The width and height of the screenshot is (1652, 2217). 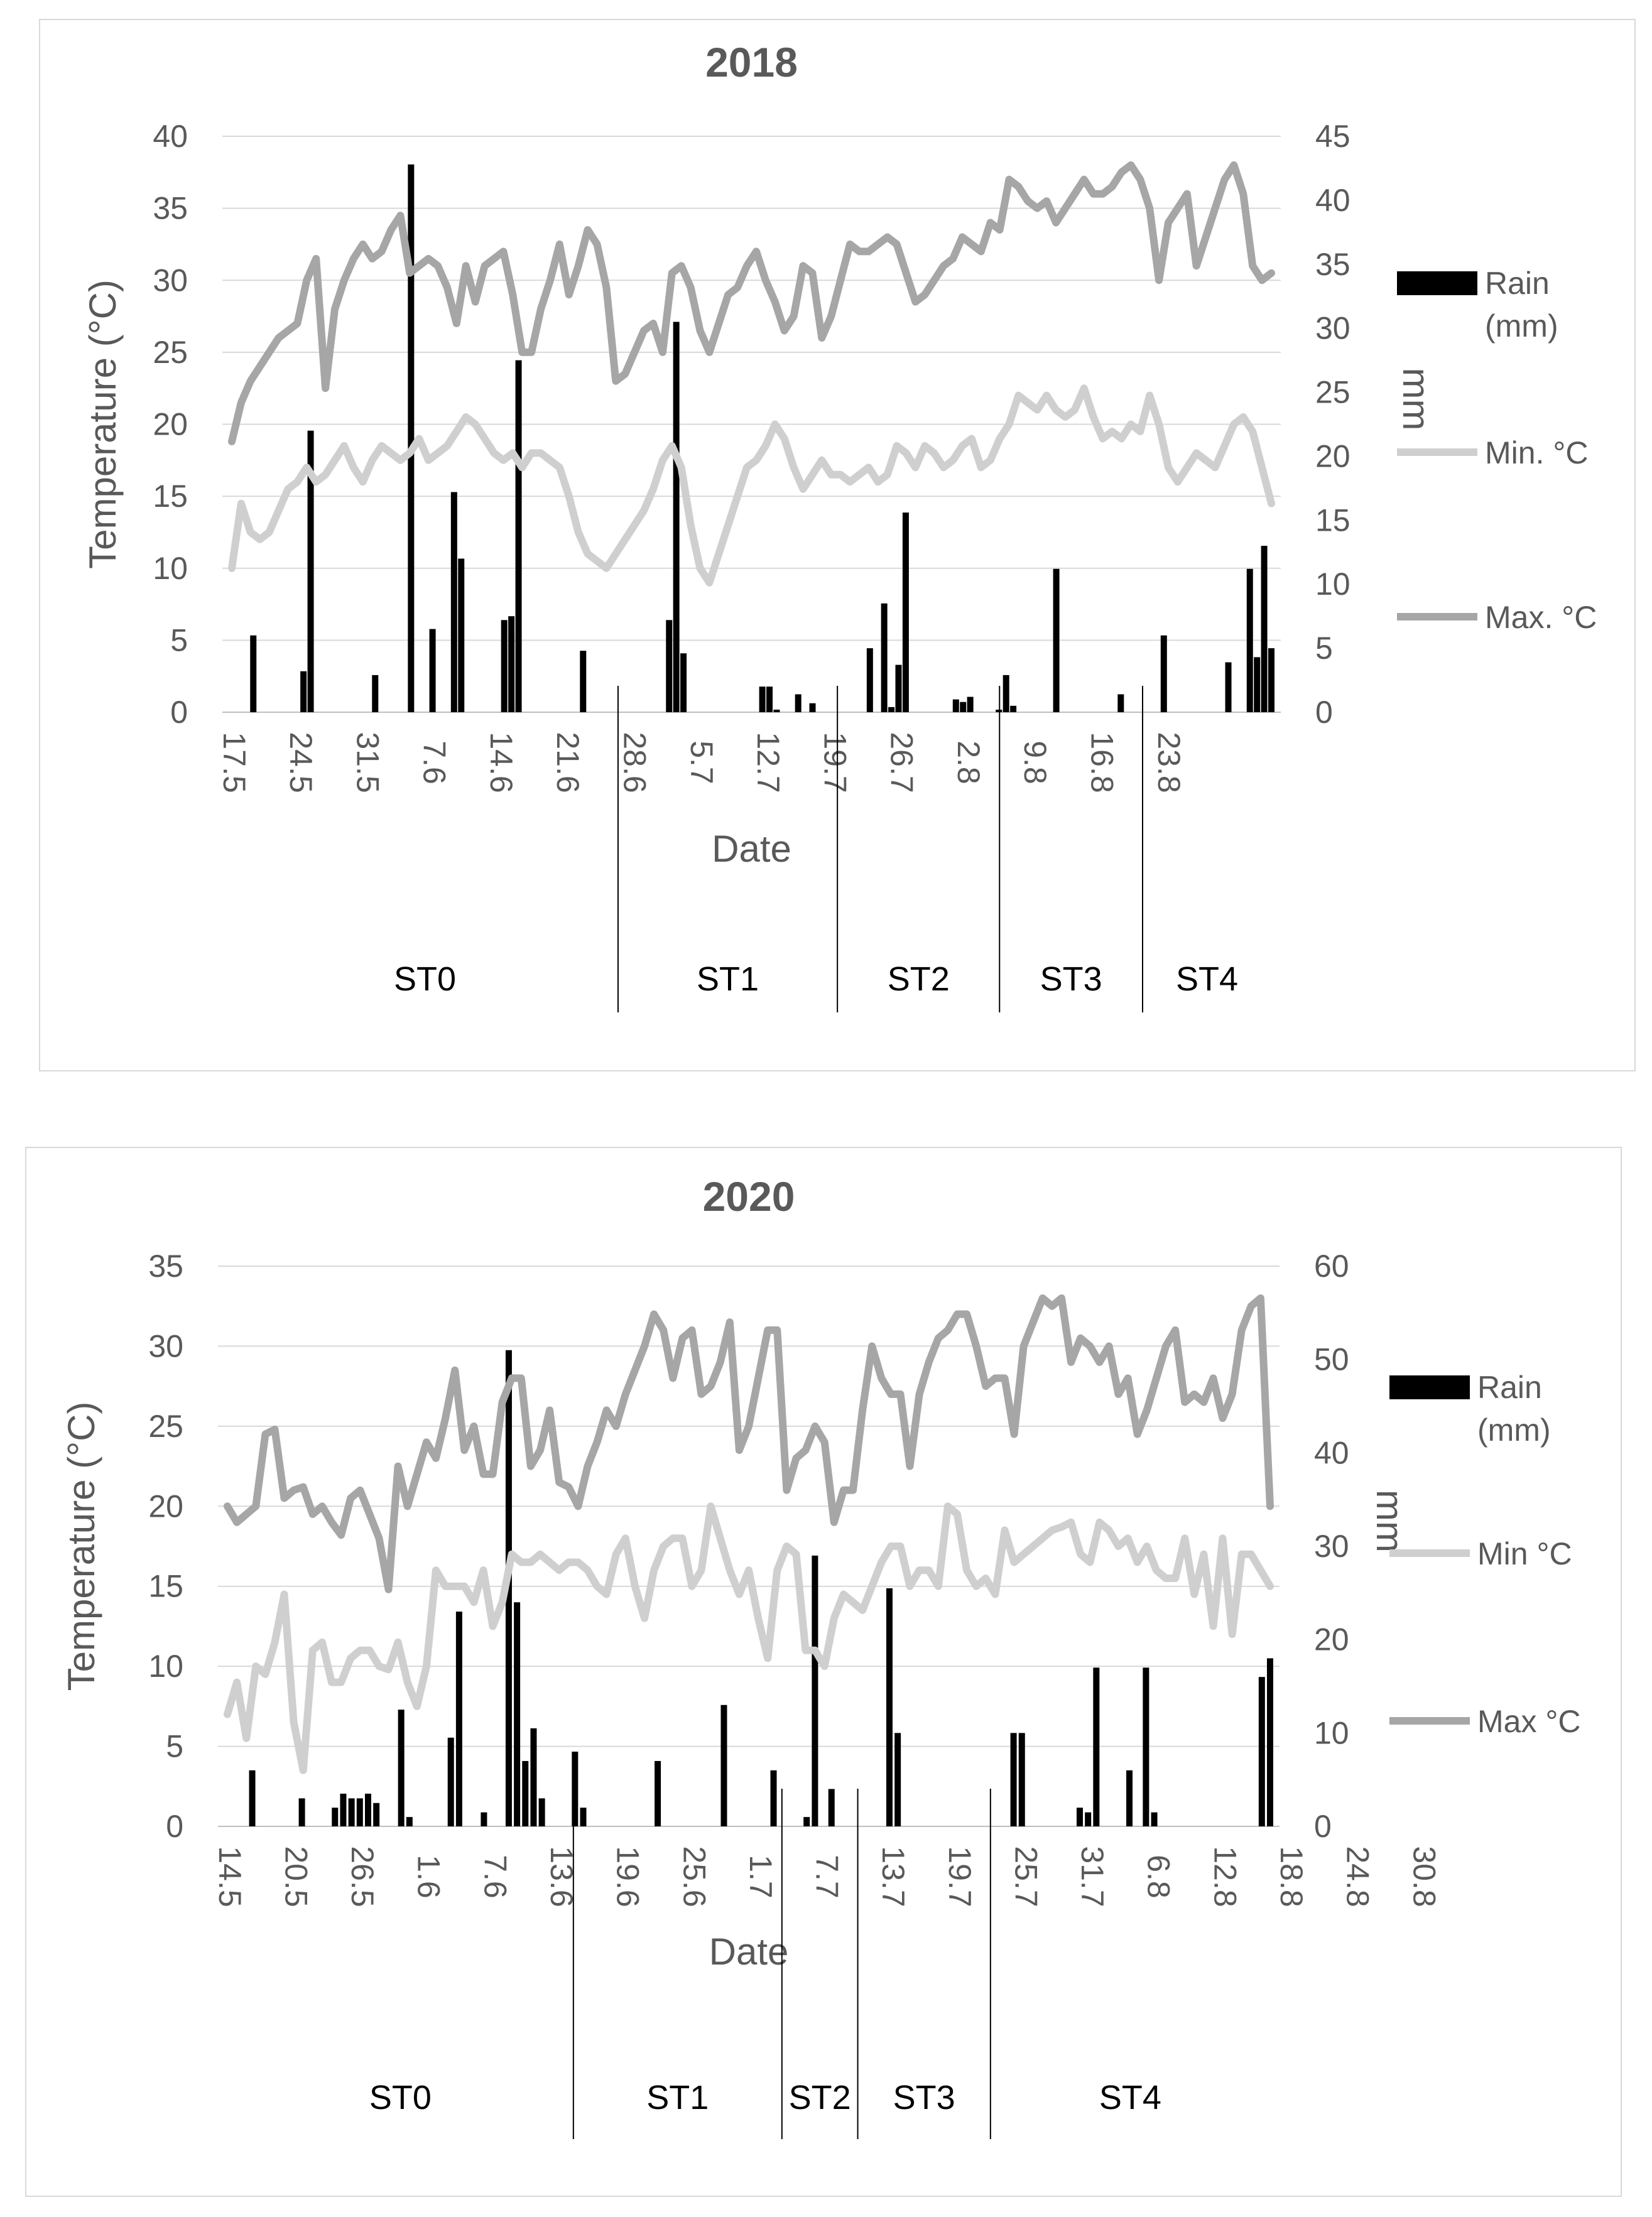 What do you see at coordinates (234, 762) in the screenshot?
I see `x-tick-label: 17.5` at bounding box center [234, 762].